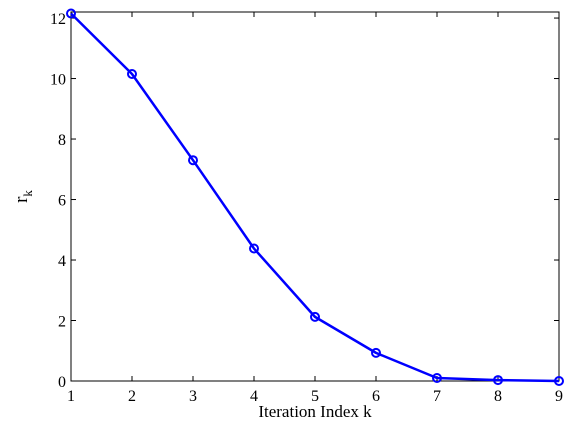  I want to click on x-tick-label: 2, so click(132, 396).